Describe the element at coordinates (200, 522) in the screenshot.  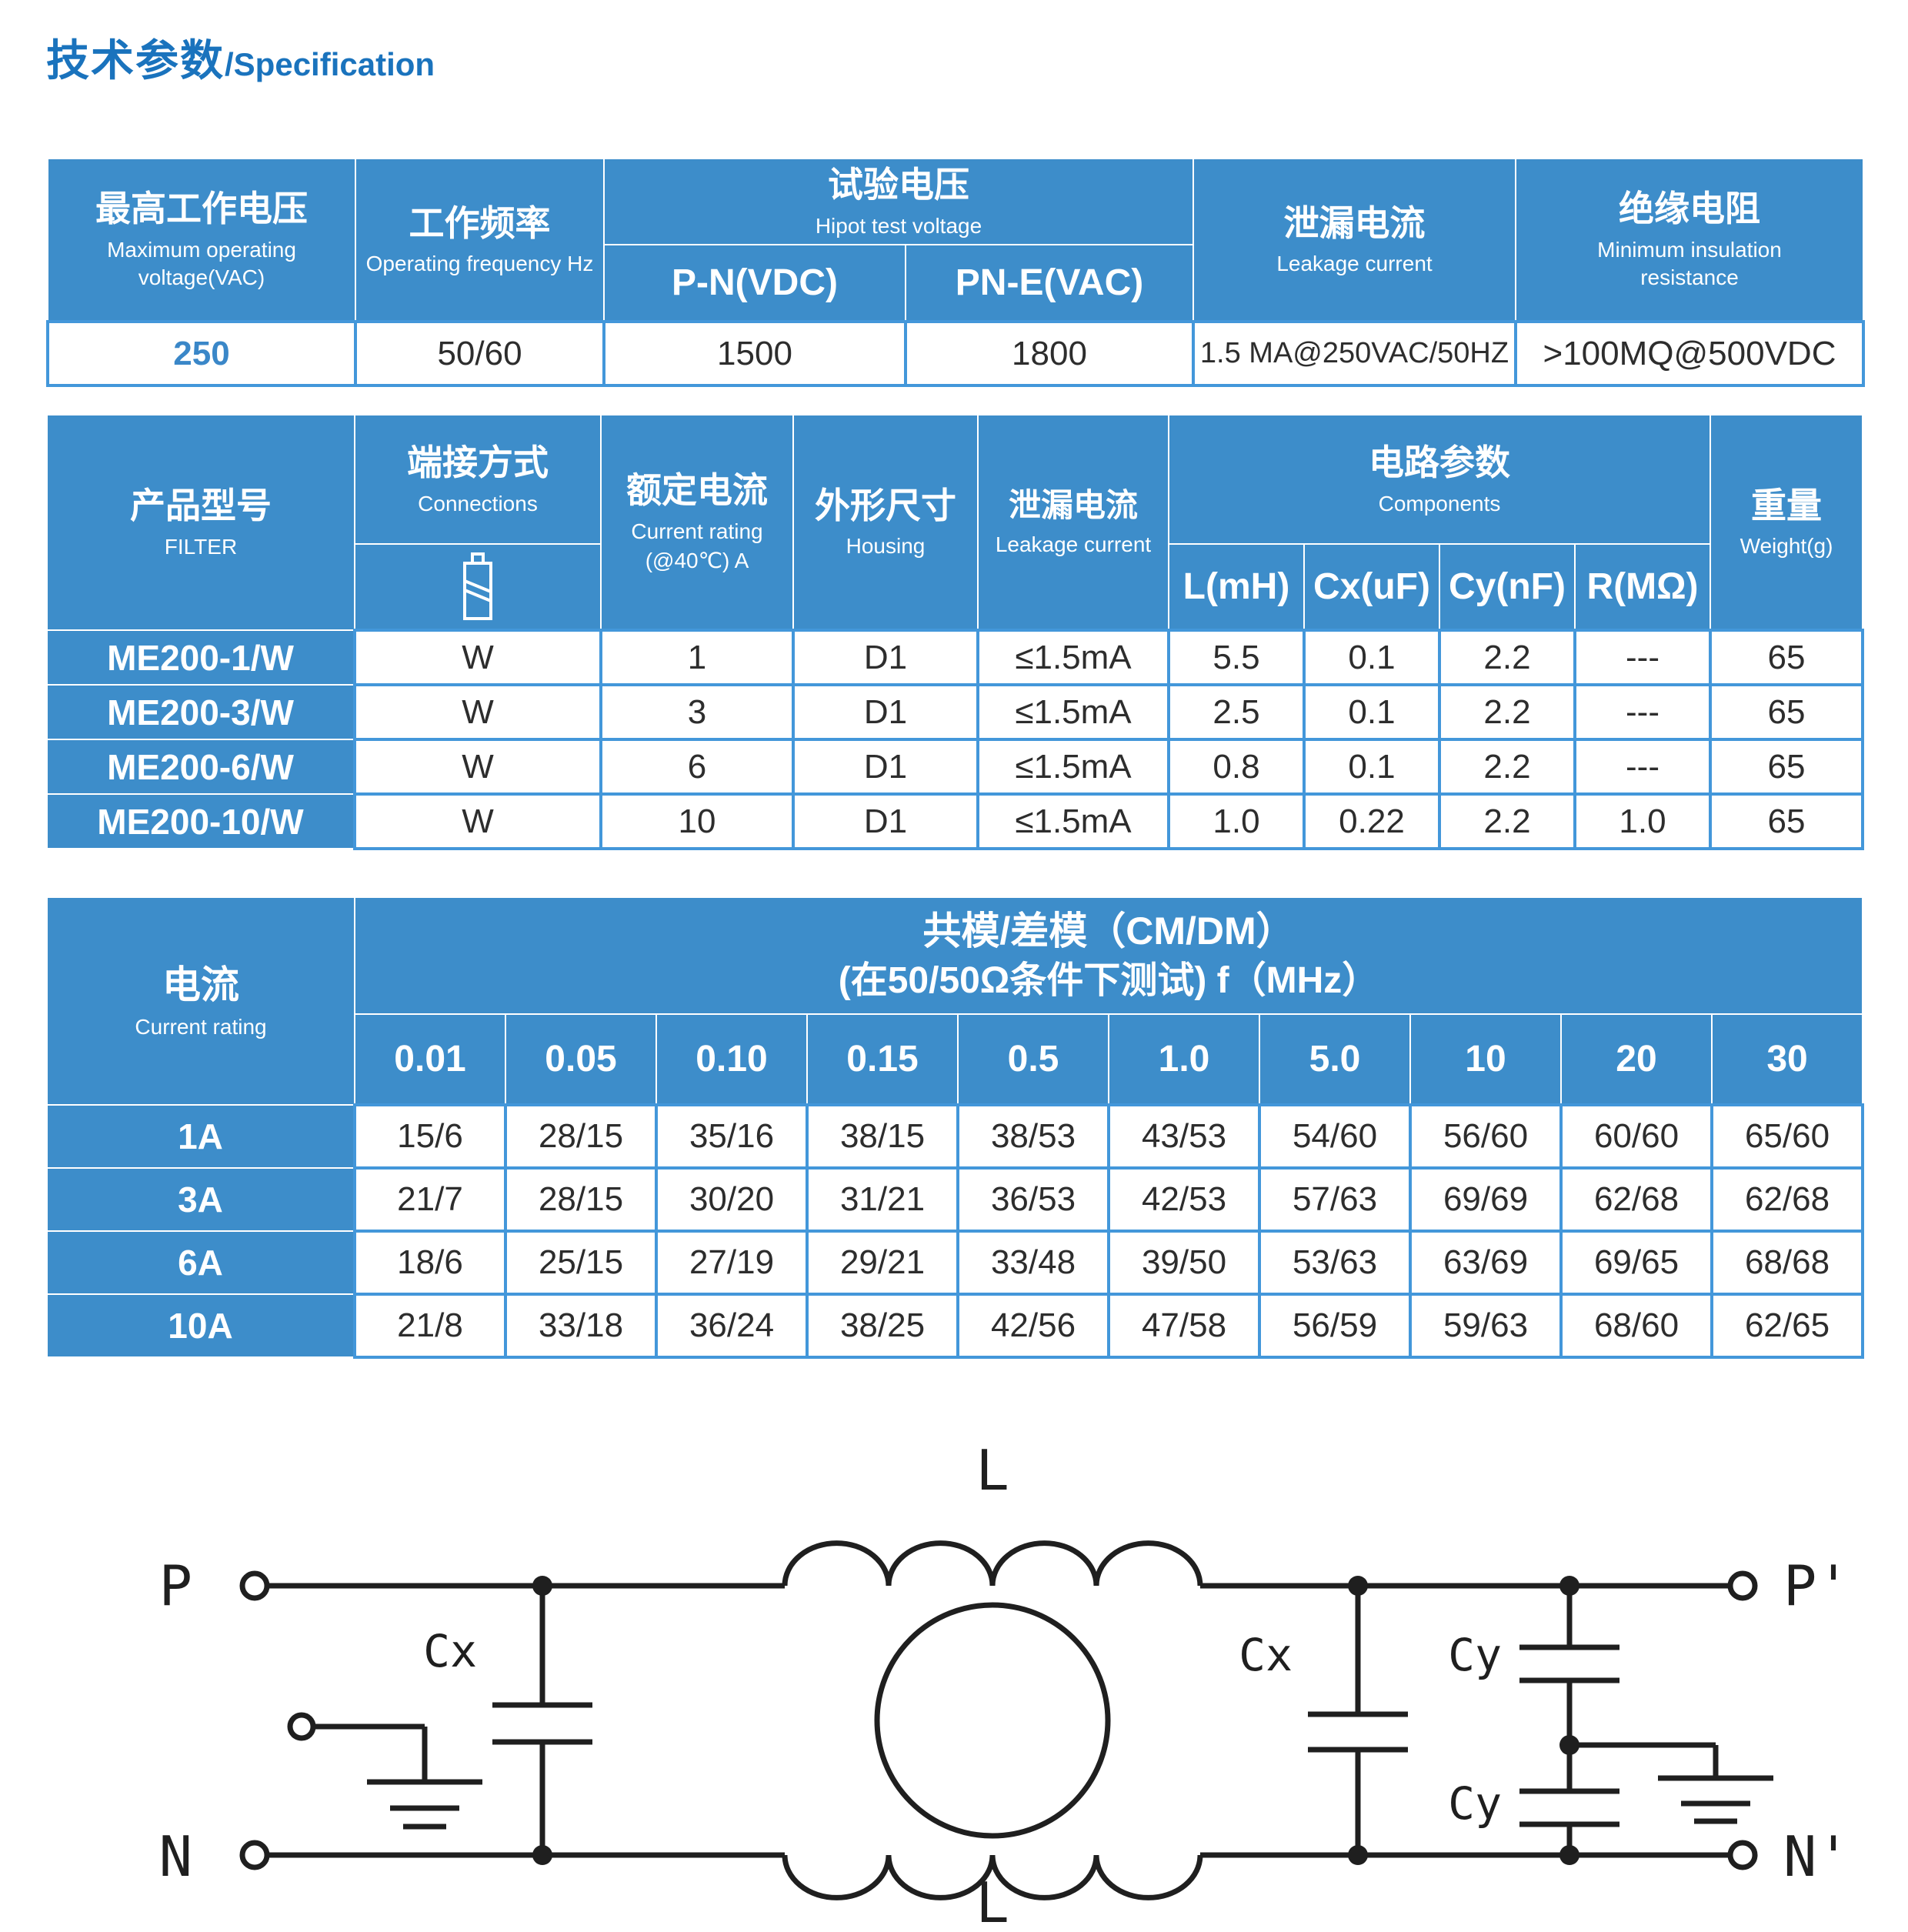
I see `header-model: 产品型号 FILTER` at that location.